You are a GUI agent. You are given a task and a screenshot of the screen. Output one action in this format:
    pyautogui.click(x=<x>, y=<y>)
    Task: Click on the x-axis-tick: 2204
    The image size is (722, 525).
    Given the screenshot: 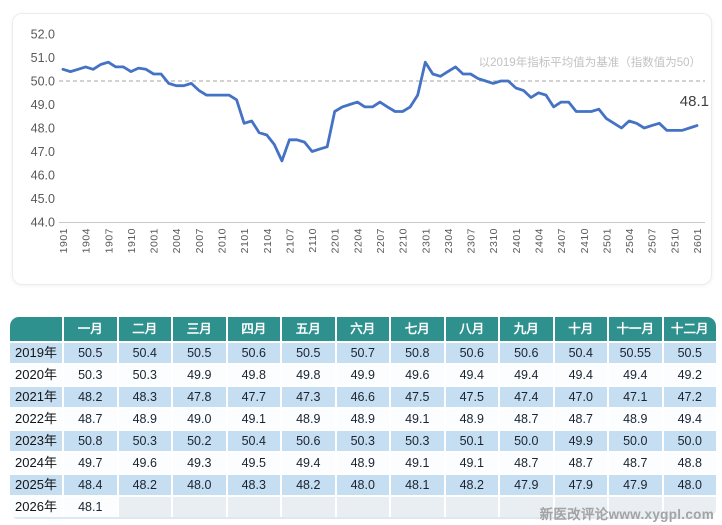 What is the action you would take?
    pyautogui.click(x=358, y=240)
    